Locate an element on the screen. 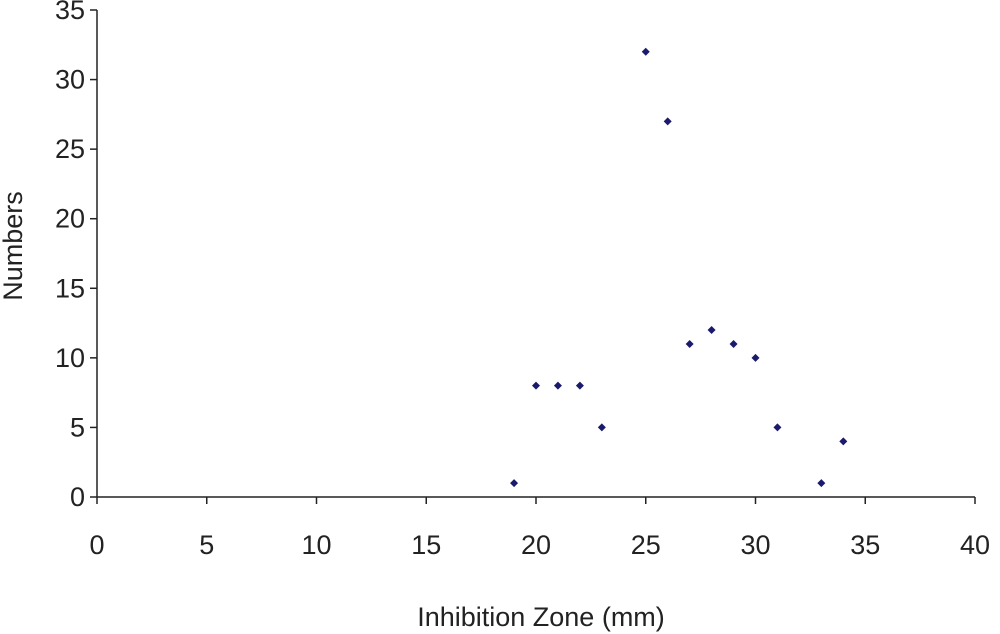  y-tick-label: 25 is located at coordinates (70, 149).